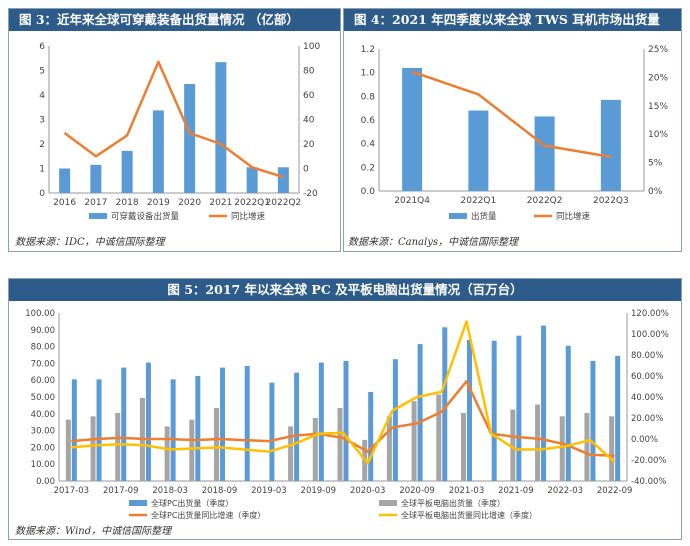 This screenshot has height=546, width=690. What do you see at coordinates (368, 168) in the screenshot?
I see `y-tick-left: 0.2` at bounding box center [368, 168].